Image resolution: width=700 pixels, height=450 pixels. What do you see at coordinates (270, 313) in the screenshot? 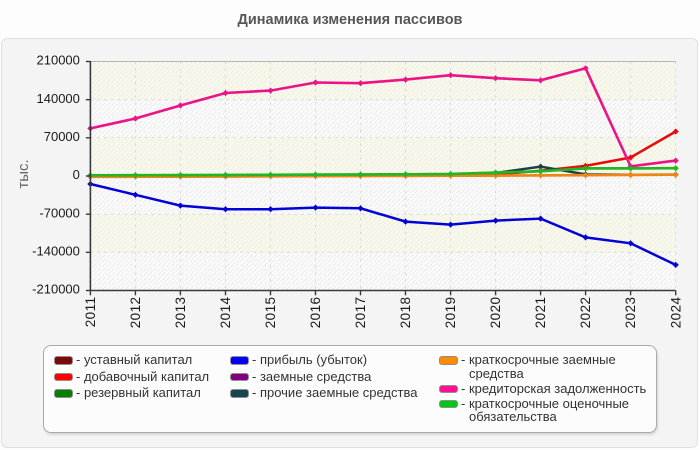
I see `svg-text: 2015` at bounding box center [270, 313].